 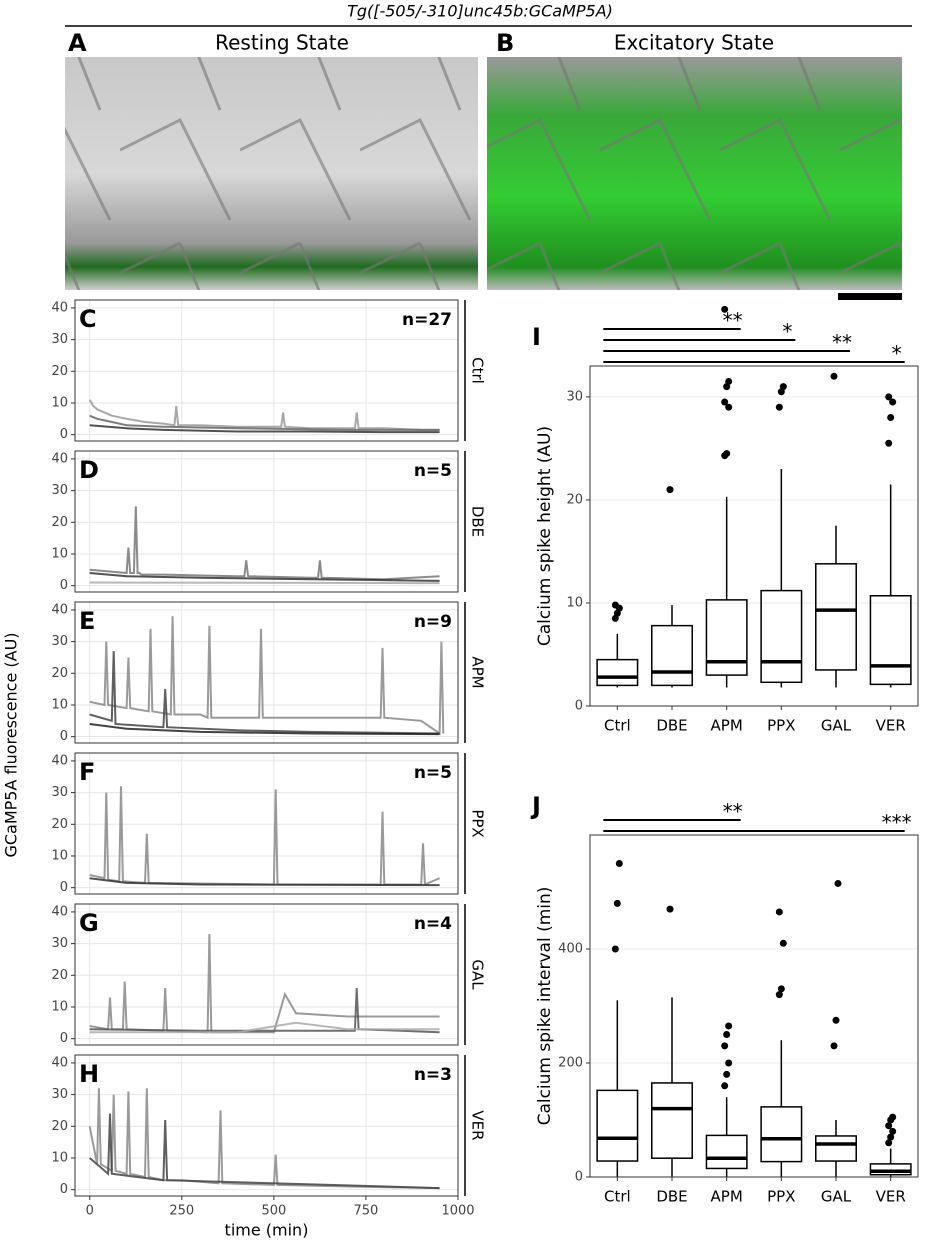 What do you see at coordinates (87, 772) in the screenshot?
I see `panel-letter: F` at bounding box center [87, 772].